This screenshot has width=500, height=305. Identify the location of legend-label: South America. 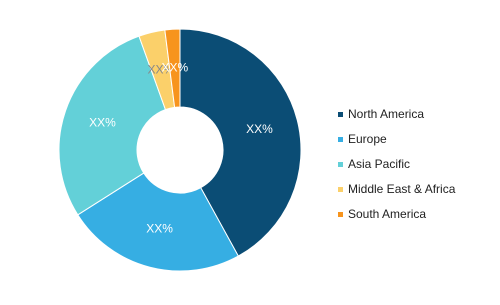
(387, 214).